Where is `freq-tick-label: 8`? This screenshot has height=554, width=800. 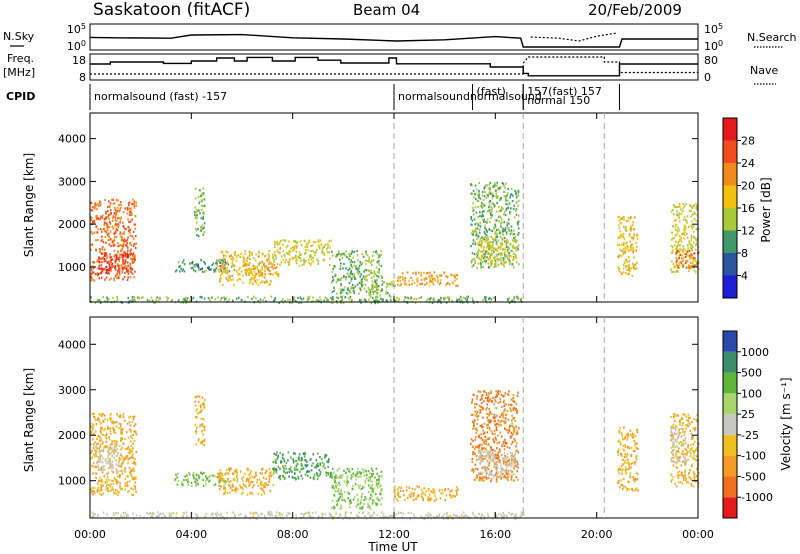 freq-tick-label: 8 is located at coordinates (82, 77).